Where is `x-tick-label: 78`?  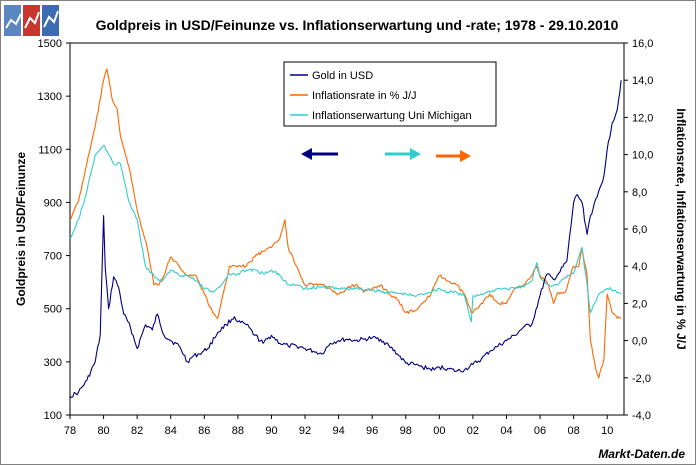
x-tick-label: 78 is located at coordinates (70, 431).